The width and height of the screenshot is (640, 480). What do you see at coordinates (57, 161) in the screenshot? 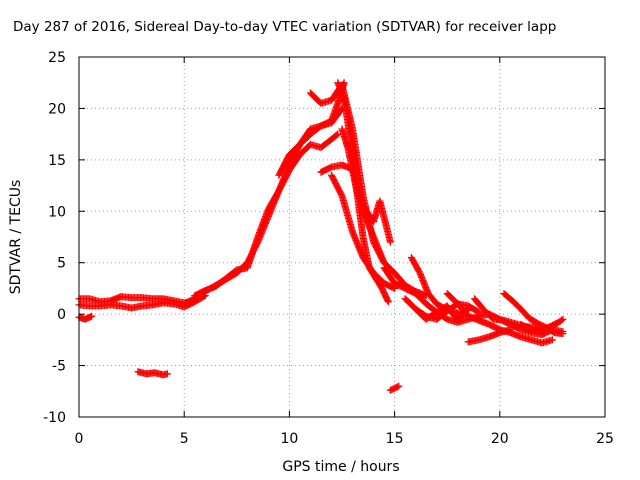
I see `y-tick-label: 15` at bounding box center [57, 161].